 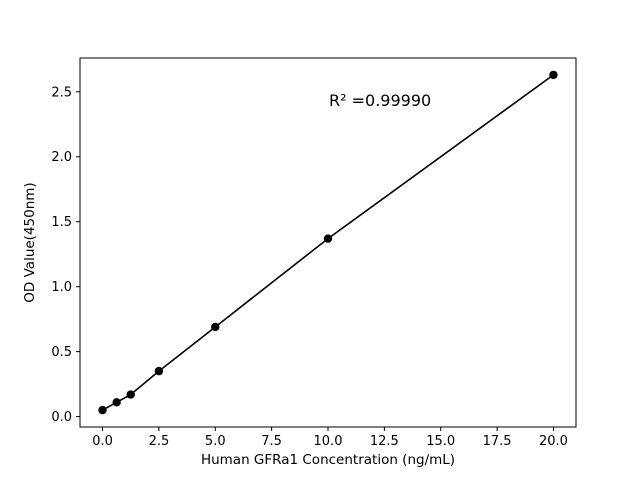 I want to click on x-tick-label: 0.0, so click(x=102, y=441).